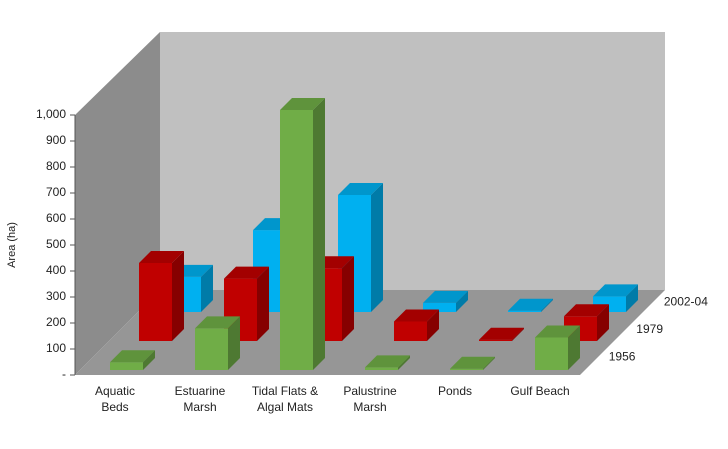 The image size is (728, 449). Describe the element at coordinates (56, 140) in the screenshot. I see `y-tick-label: 900` at that location.